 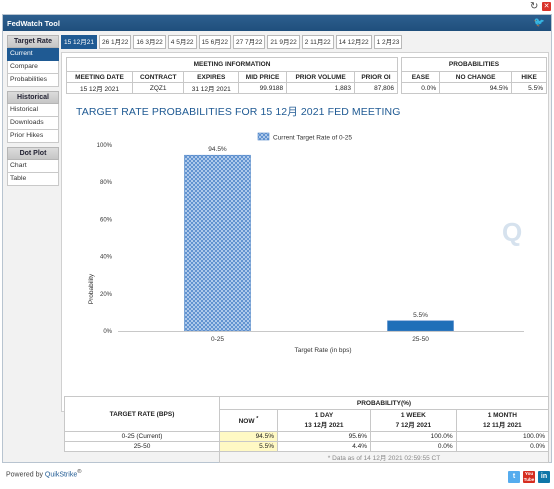 What do you see at coordinates (107, 332) in the screenshot?
I see `y-tick-label: 0%` at bounding box center [107, 332].